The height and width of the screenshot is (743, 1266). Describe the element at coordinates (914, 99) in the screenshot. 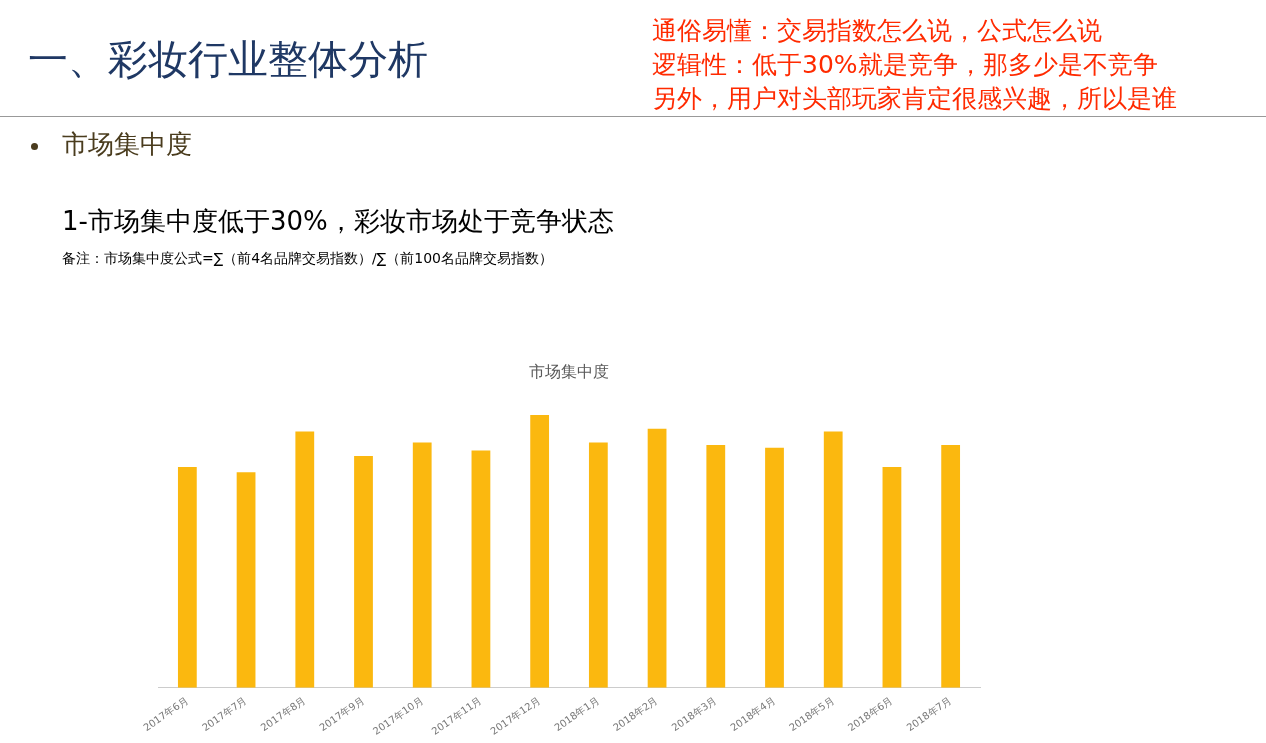

I see `text: 另外，用户对头部玩家肯定很感兴趣，所以是谁` at that location.